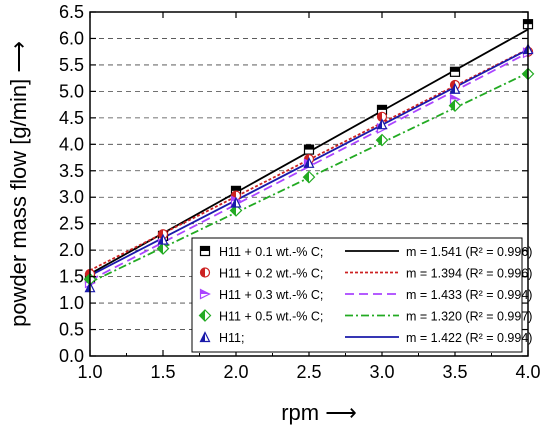 This screenshot has width=550, height=433. I want to click on x-tick-label: 3.0, so click(381, 372).